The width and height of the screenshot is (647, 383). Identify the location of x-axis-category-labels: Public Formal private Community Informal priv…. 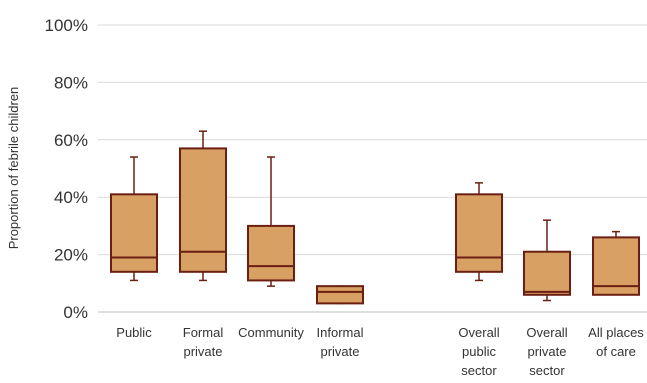
(380, 351).